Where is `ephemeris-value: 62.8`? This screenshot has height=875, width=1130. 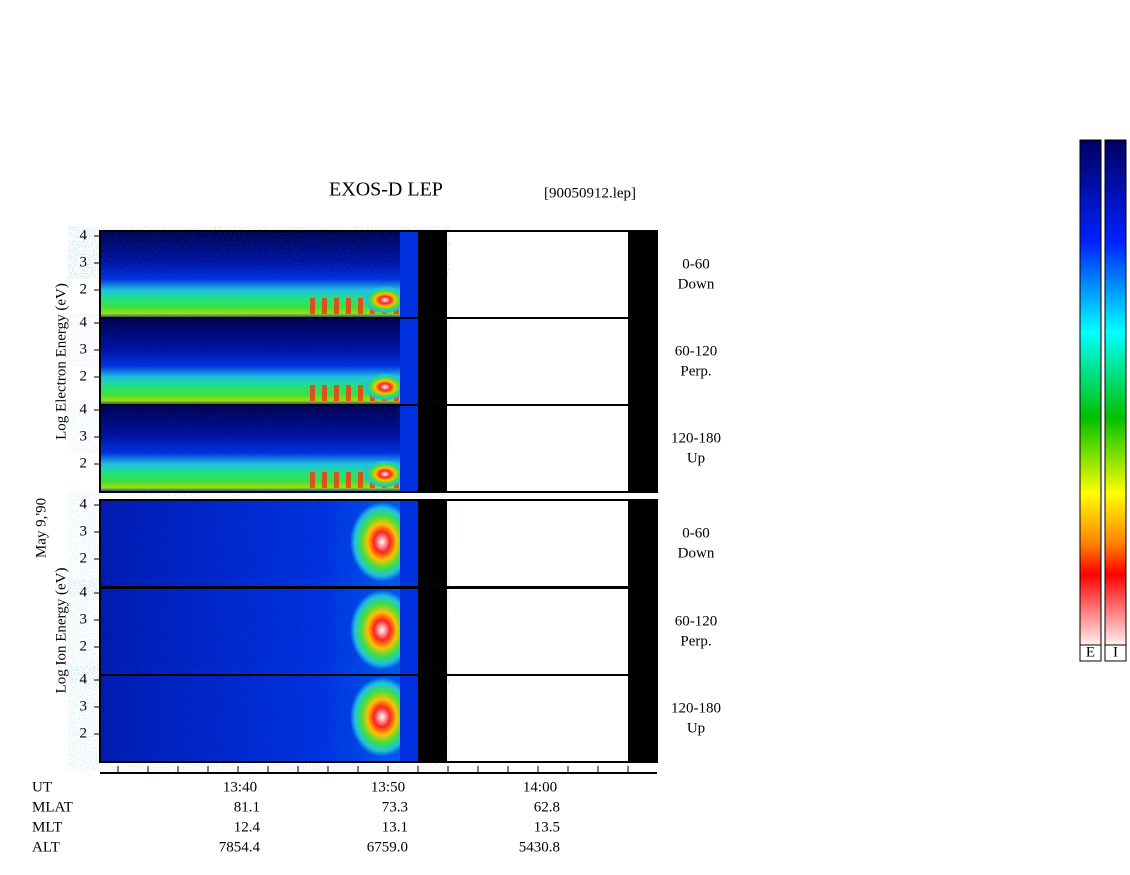
ephemeris-value: 62.8 is located at coordinates (547, 807).